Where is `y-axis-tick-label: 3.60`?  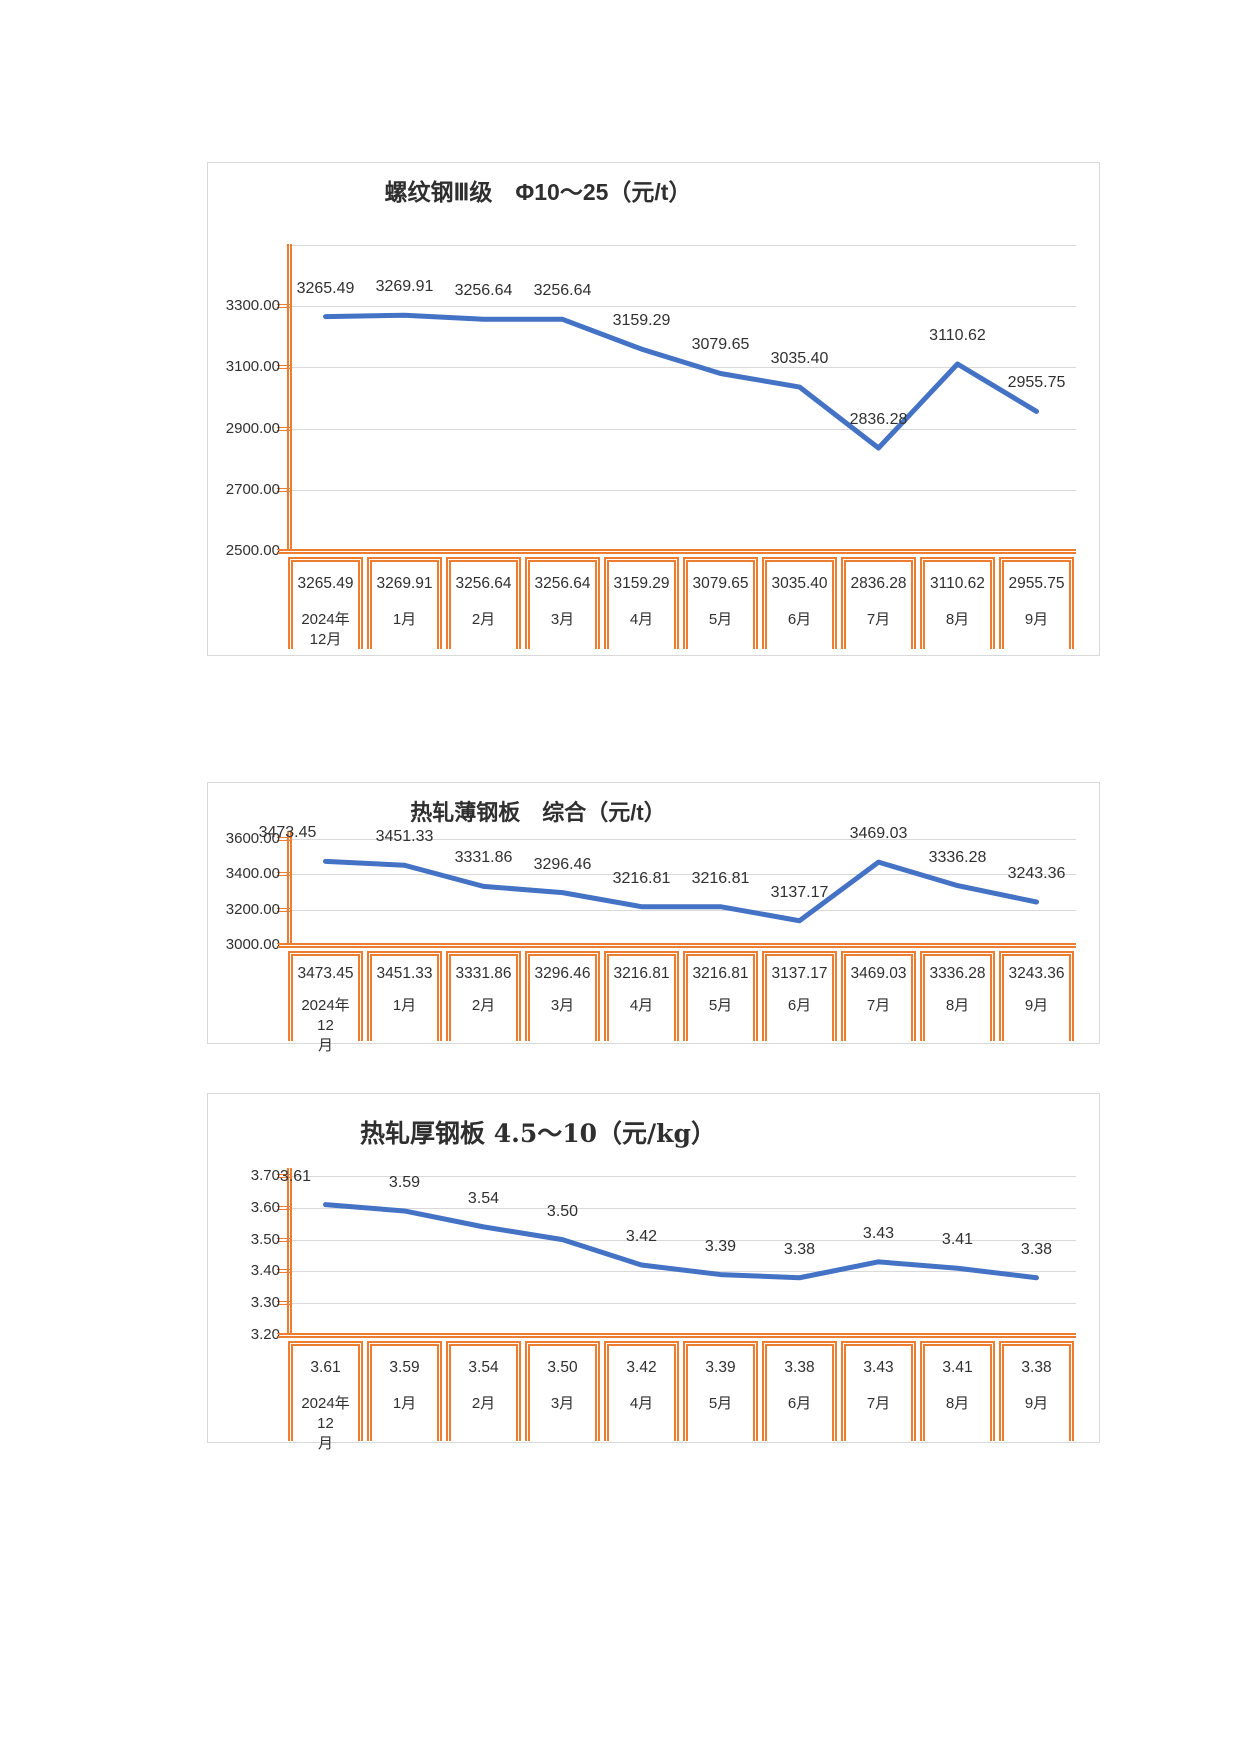
y-axis-tick-label: 3.60 is located at coordinates (265, 1207).